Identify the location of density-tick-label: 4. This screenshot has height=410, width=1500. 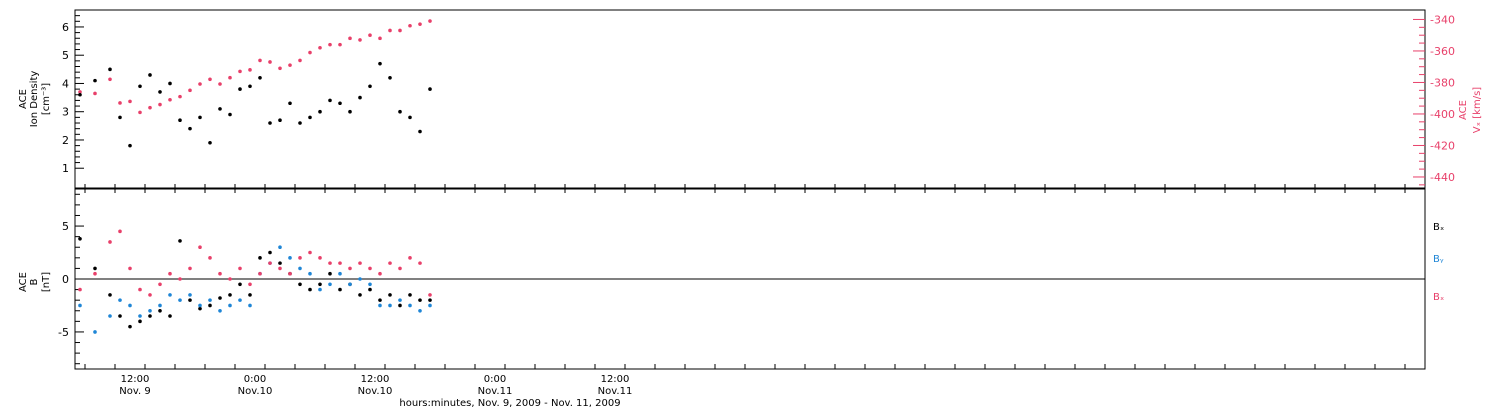
(65, 83).